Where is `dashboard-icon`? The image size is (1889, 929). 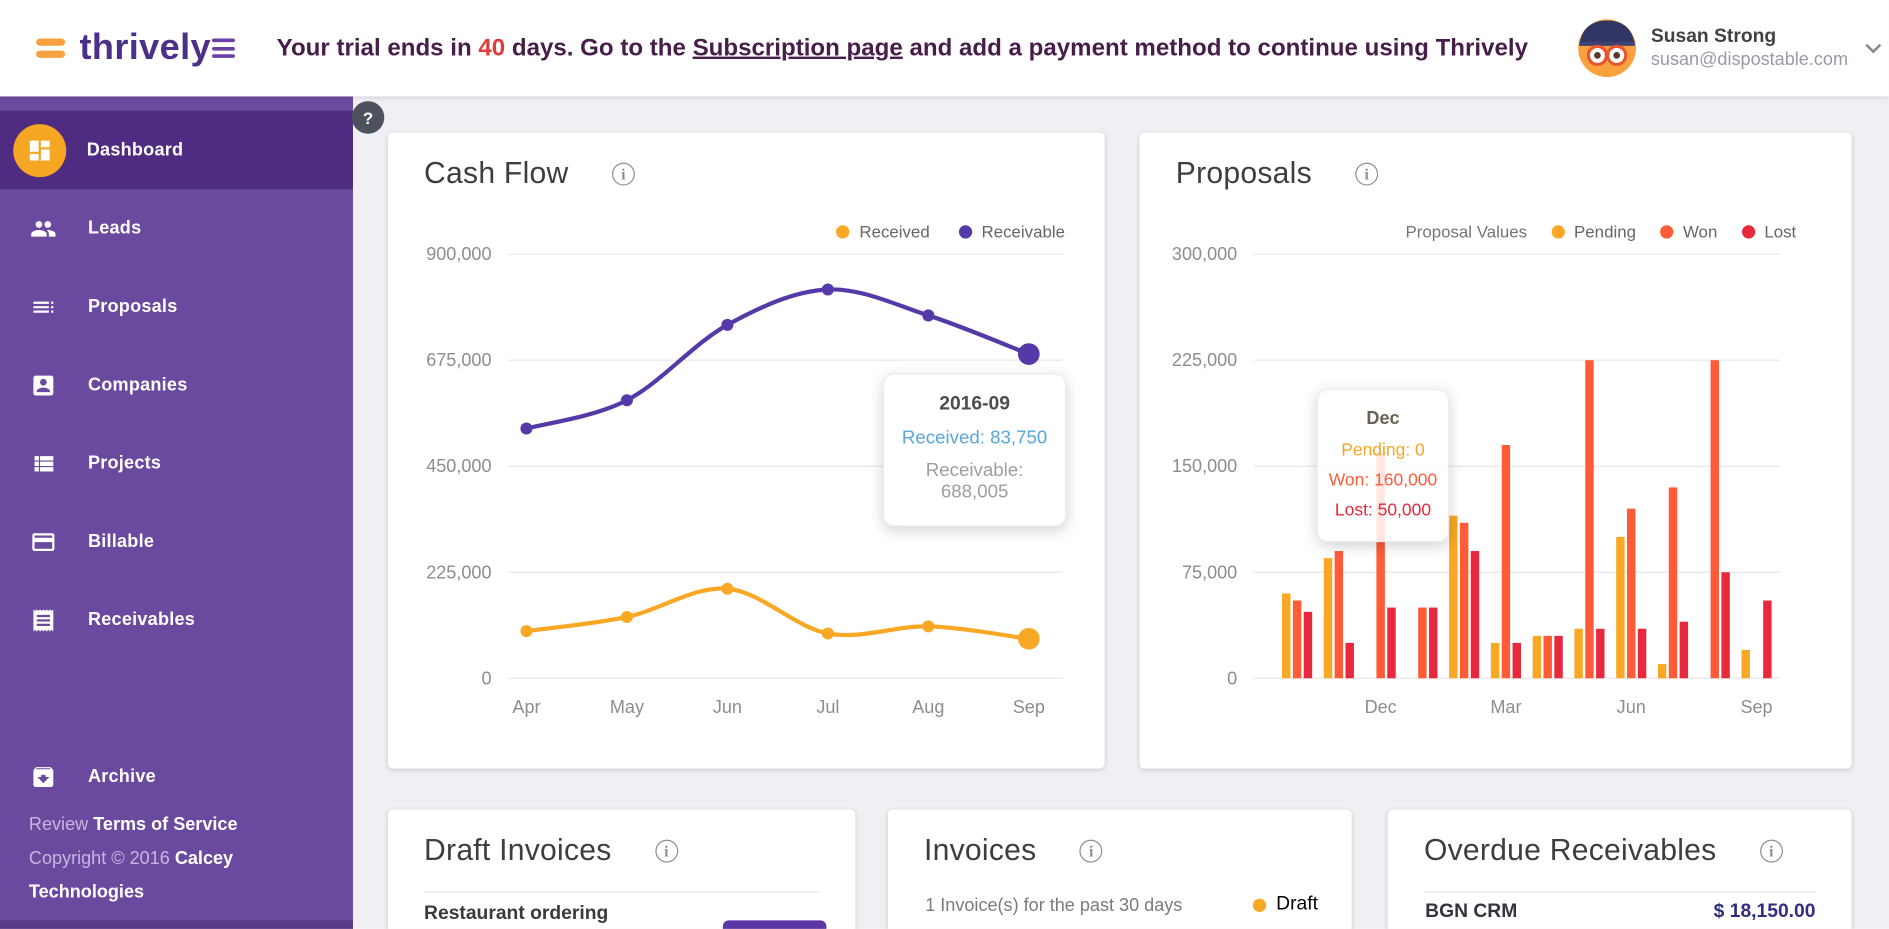
dashboard-icon is located at coordinates (40, 150).